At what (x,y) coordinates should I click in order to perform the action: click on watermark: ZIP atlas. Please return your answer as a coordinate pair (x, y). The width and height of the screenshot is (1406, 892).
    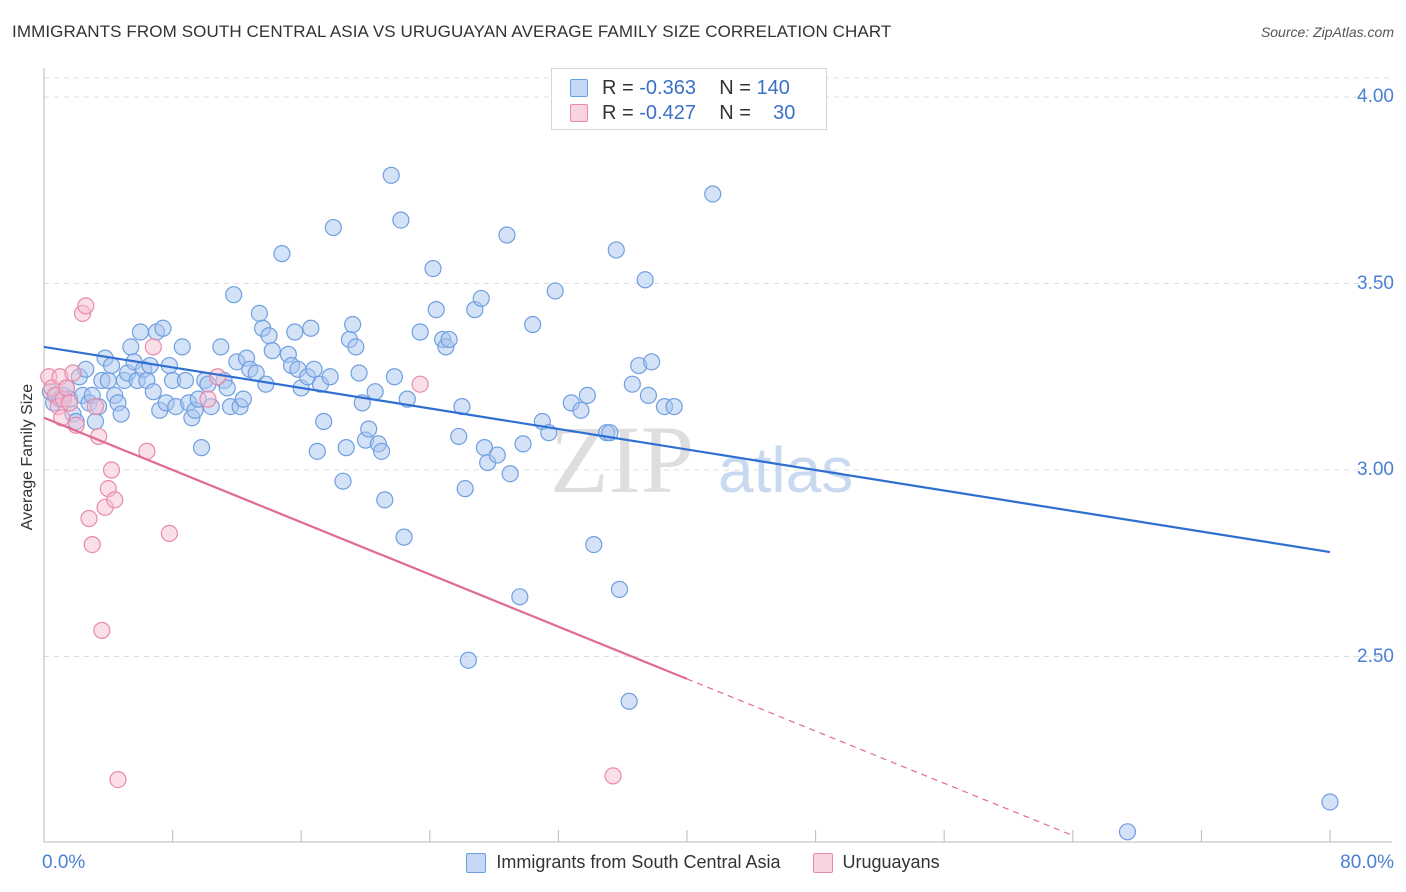
    Looking at the image, I should click on (701, 459).